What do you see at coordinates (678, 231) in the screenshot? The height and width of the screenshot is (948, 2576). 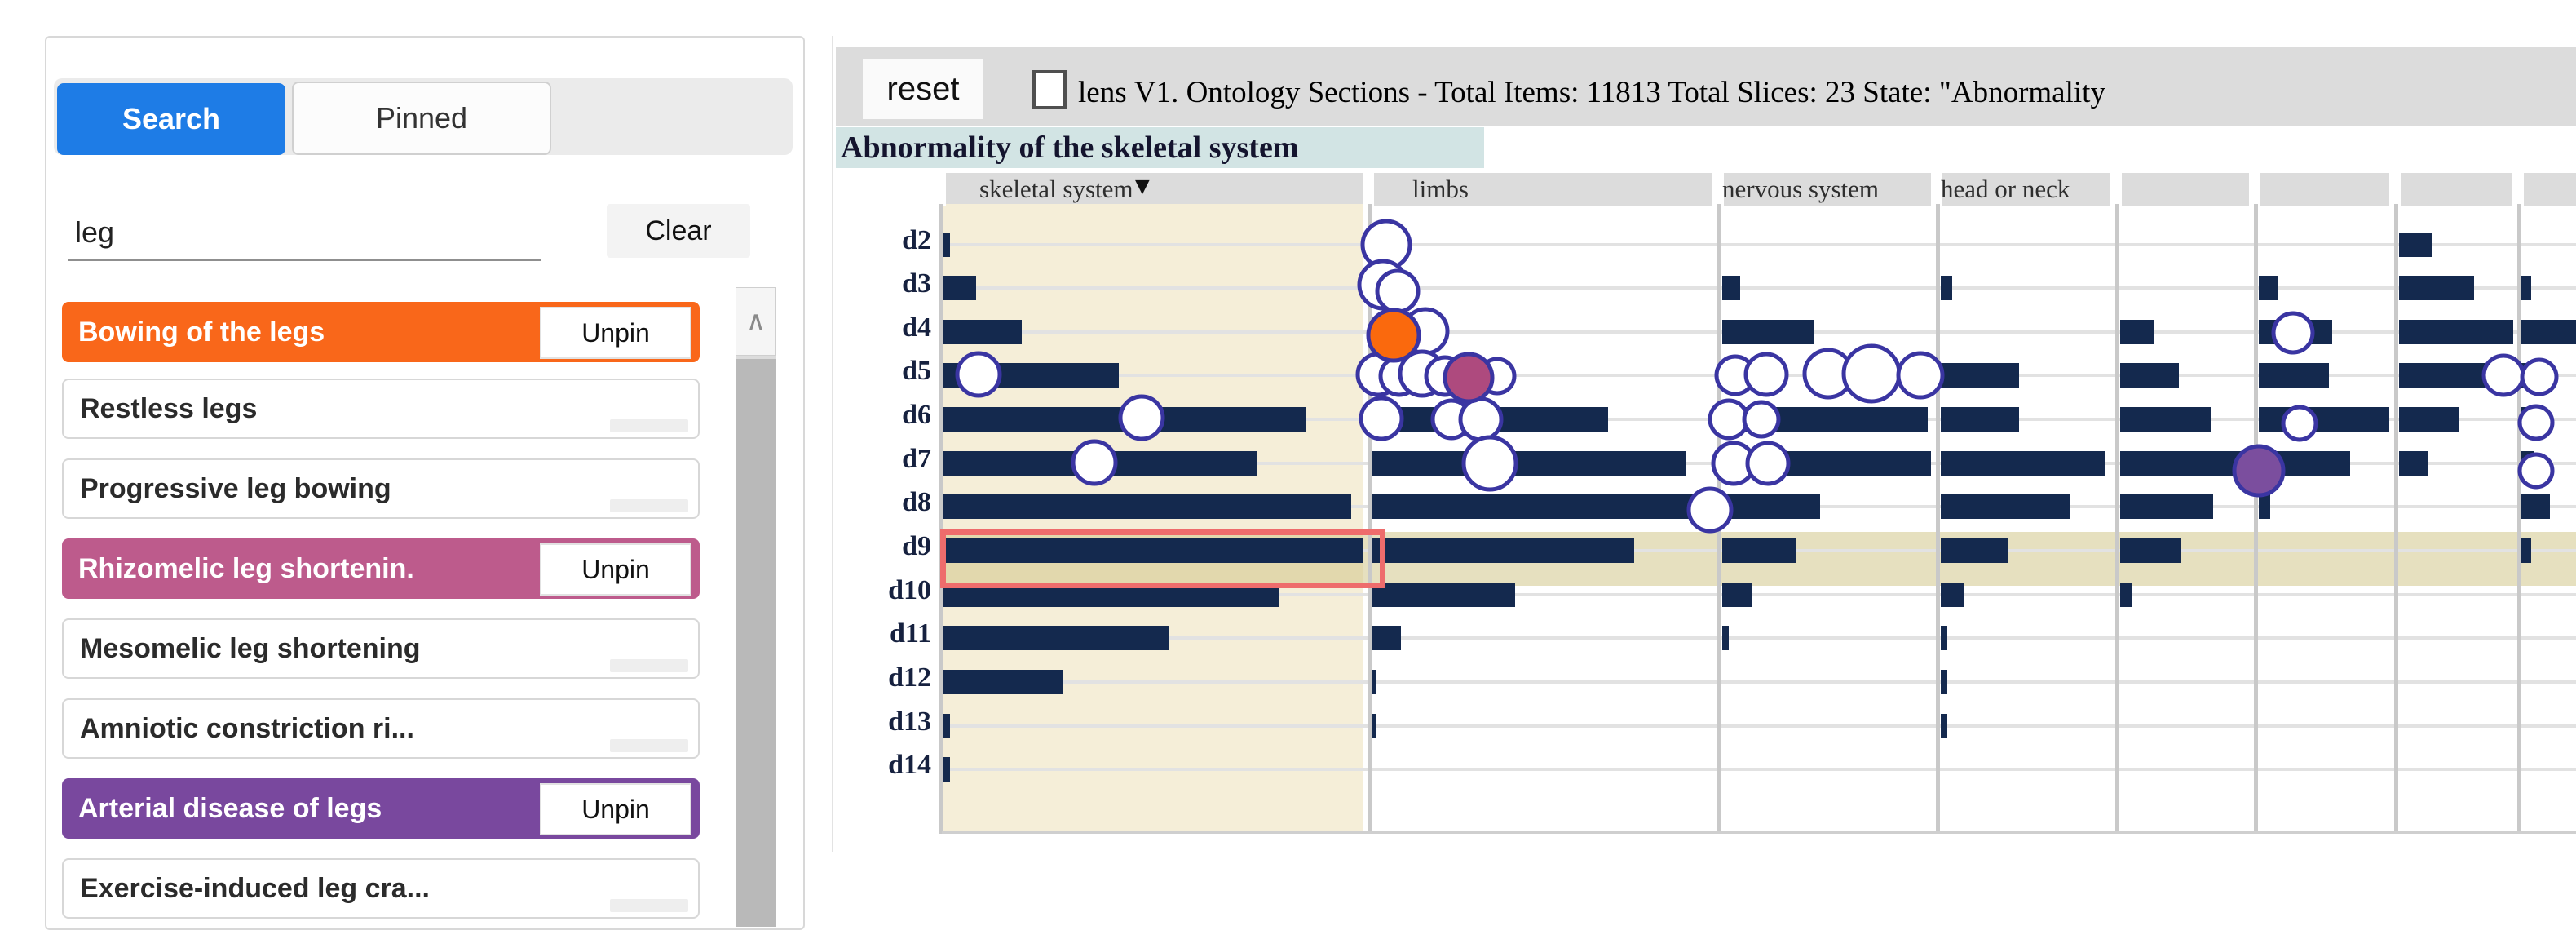 I see `clear-search-button: Clear` at bounding box center [678, 231].